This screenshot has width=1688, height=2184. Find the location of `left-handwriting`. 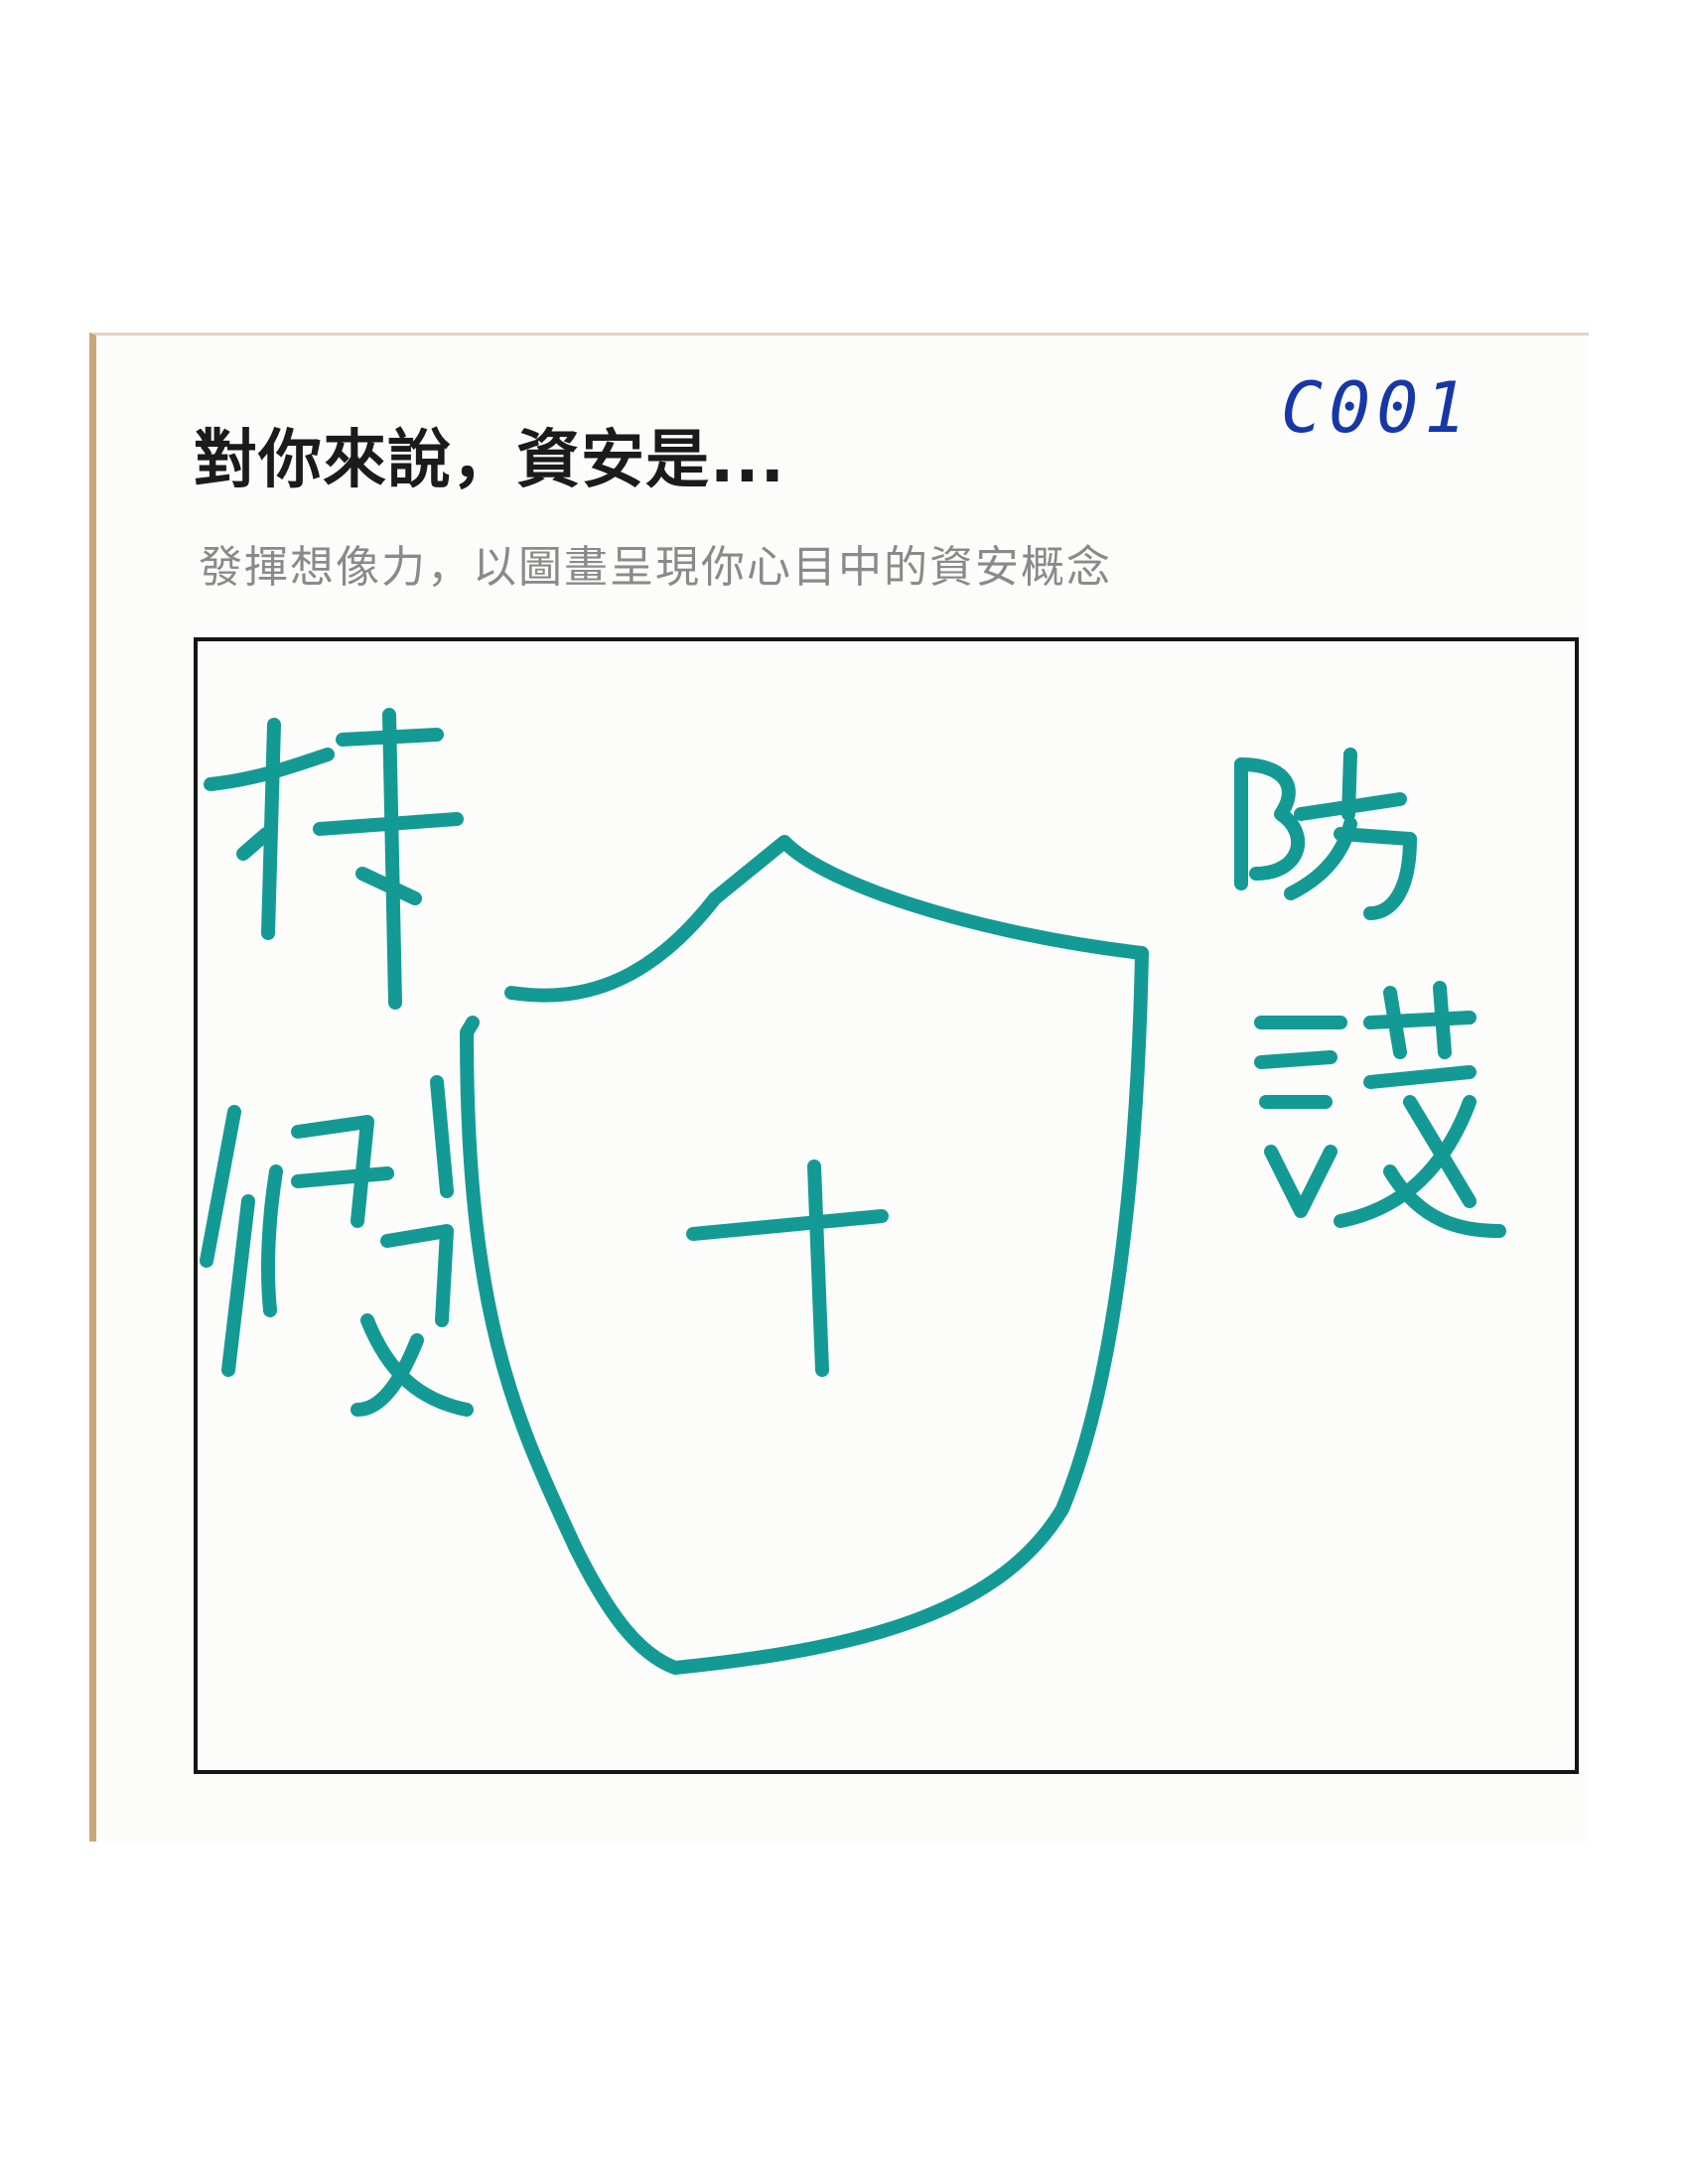

left-handwriting is located at coordinates (337, 1062).